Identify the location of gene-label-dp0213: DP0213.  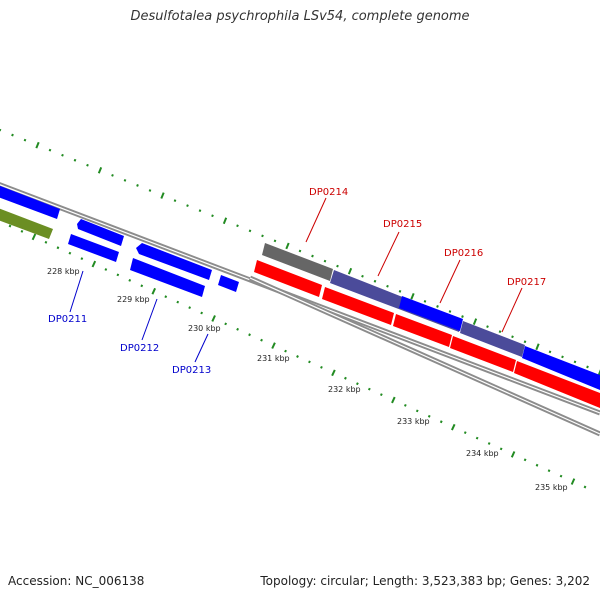
(191, 370).